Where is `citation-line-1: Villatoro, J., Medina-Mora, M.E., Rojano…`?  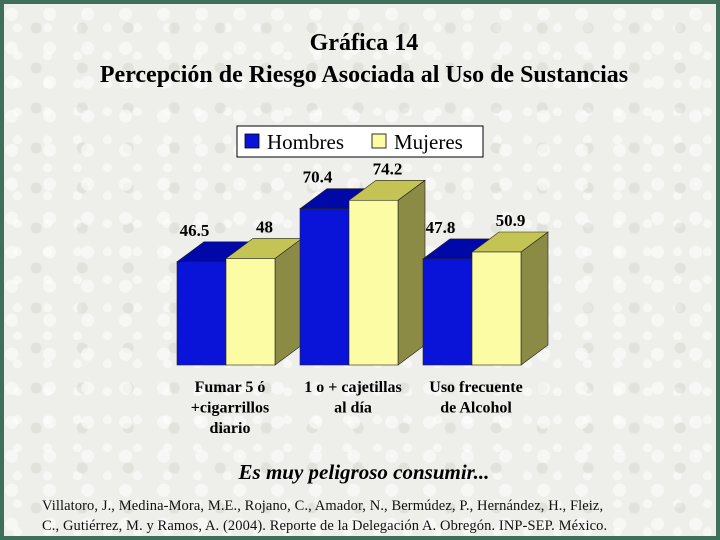
citation-line-1: Villatoro, J., Medina-Mora, M.E., Rojano… is located at coordinates (323, 506).